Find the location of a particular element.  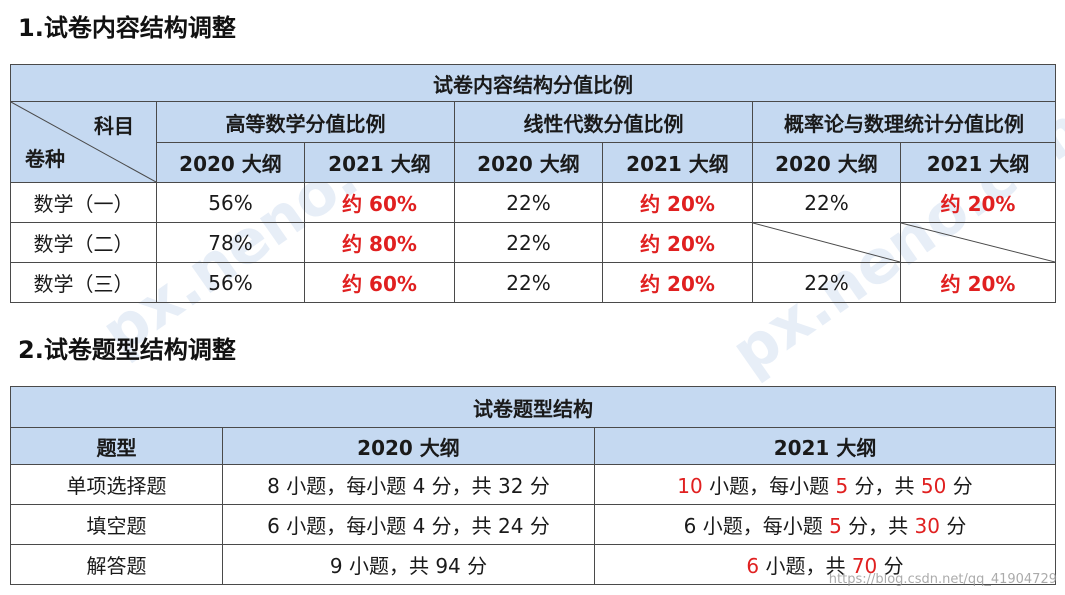

group-header: 高等数学分值比例 is located at coordinates (305, 122).